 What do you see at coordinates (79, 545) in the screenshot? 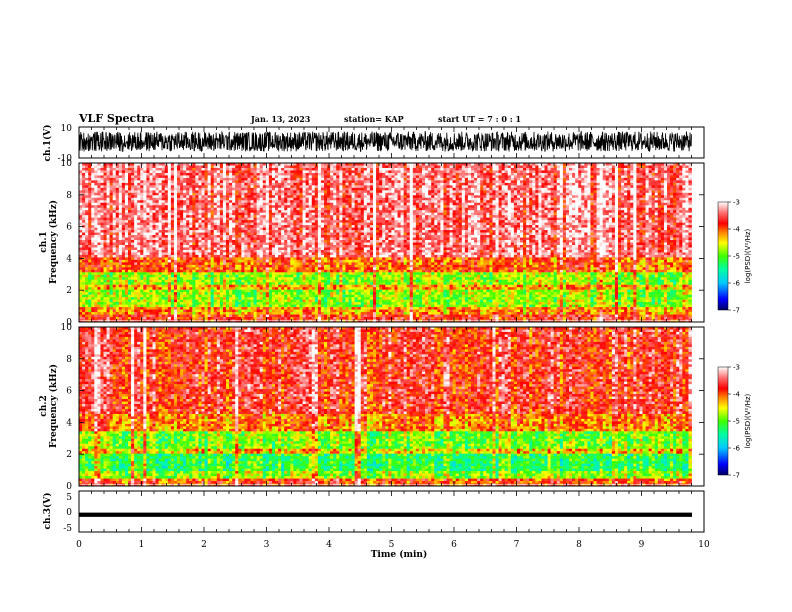
I see `x-tick-label: 0` at bounding box center [79, 545].